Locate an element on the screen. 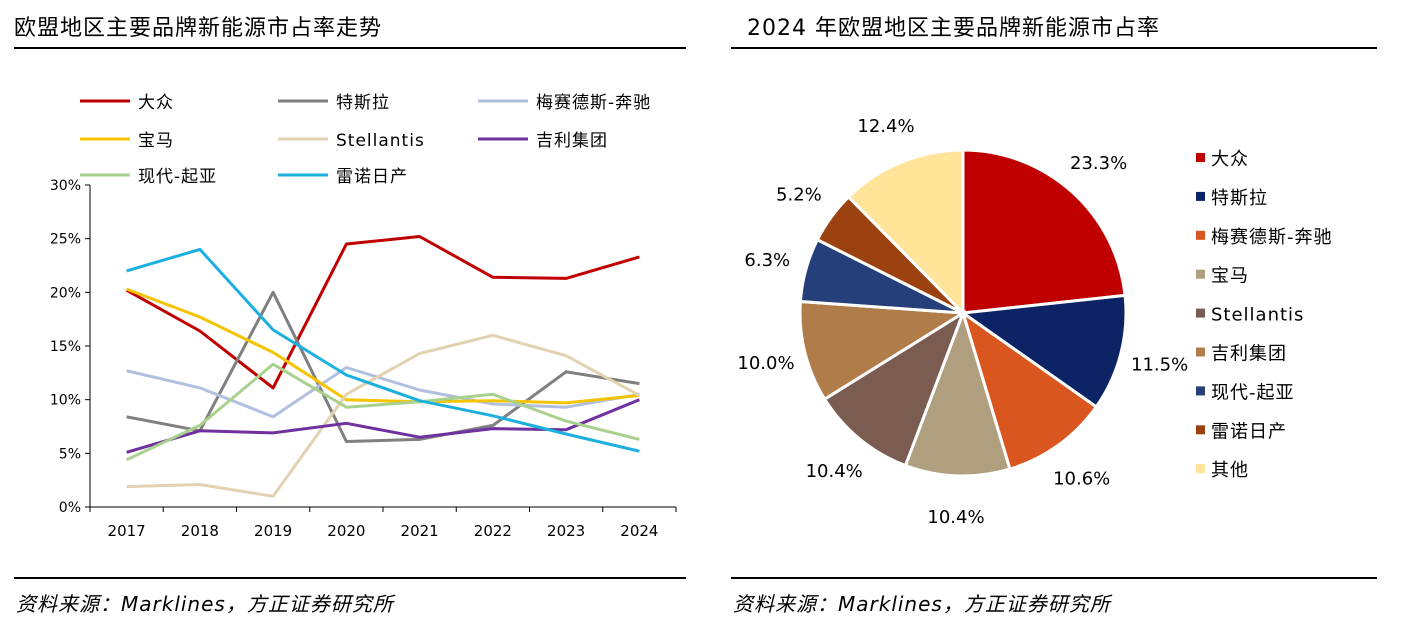  left-source-text: 资料来源：Marklines，方正证券研究所 is located at coordinates (205, 604).